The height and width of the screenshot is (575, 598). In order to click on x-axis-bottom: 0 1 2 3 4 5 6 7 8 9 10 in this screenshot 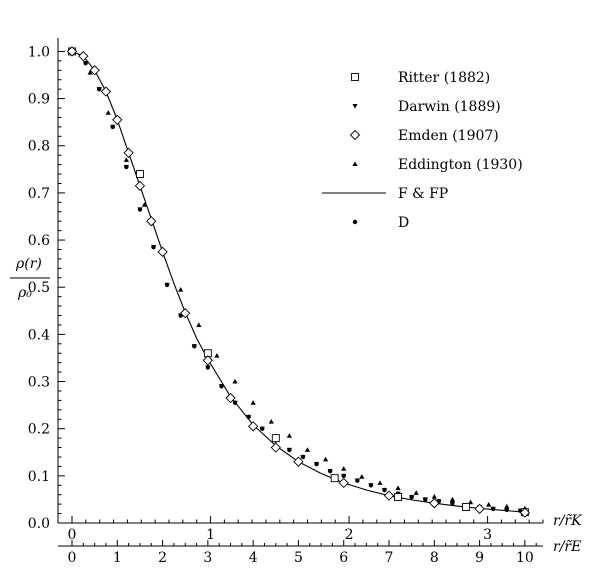, I will do `click(300, 553)`.